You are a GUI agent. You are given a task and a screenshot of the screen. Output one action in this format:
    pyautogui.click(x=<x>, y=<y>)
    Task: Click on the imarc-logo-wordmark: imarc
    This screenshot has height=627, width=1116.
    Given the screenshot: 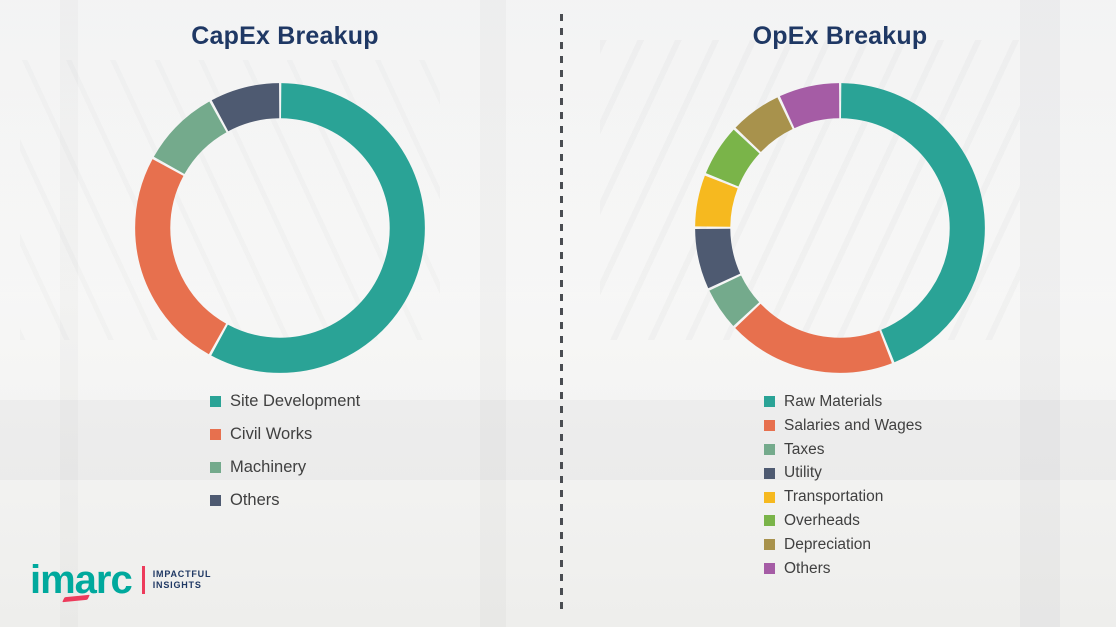 What is the action you would take?
    pyautogui.click(x=81, y=580)
    